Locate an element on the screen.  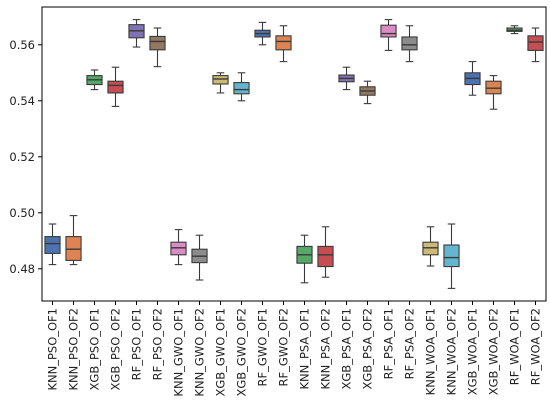
box-xgb-pso-of1 is located at coordinates (94, 80).